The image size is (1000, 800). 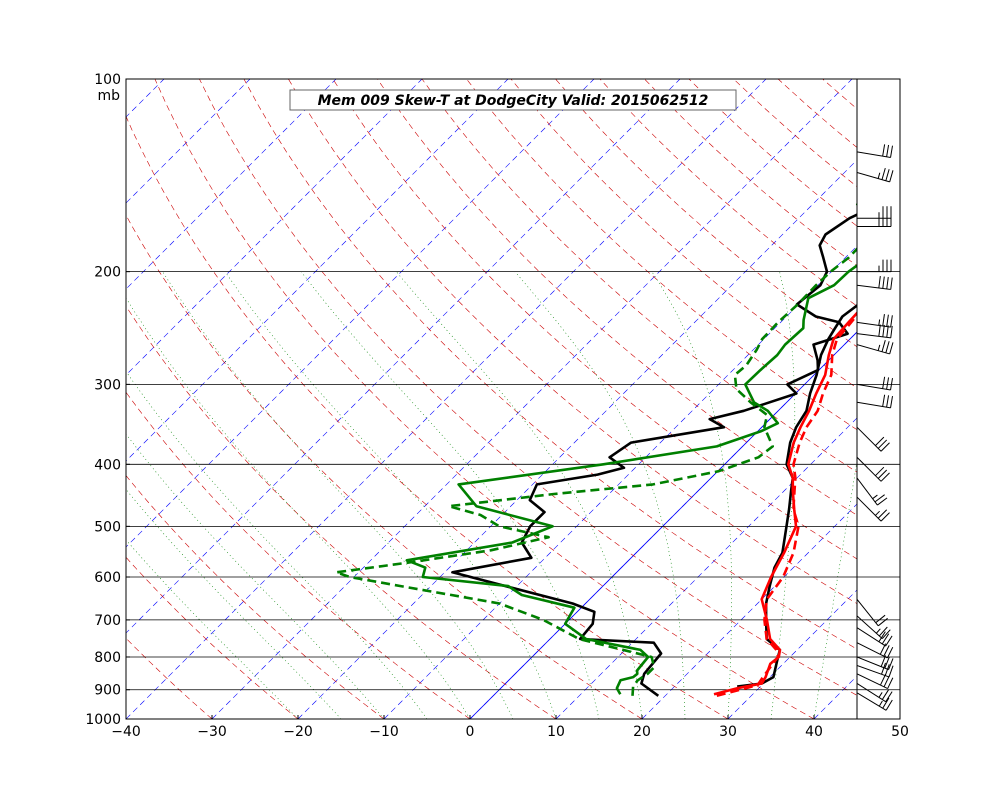 What do you see at coordinates (556, 732) in the screenshot?
I see `x-tick-label: 10` at bounding box center [556, 732].